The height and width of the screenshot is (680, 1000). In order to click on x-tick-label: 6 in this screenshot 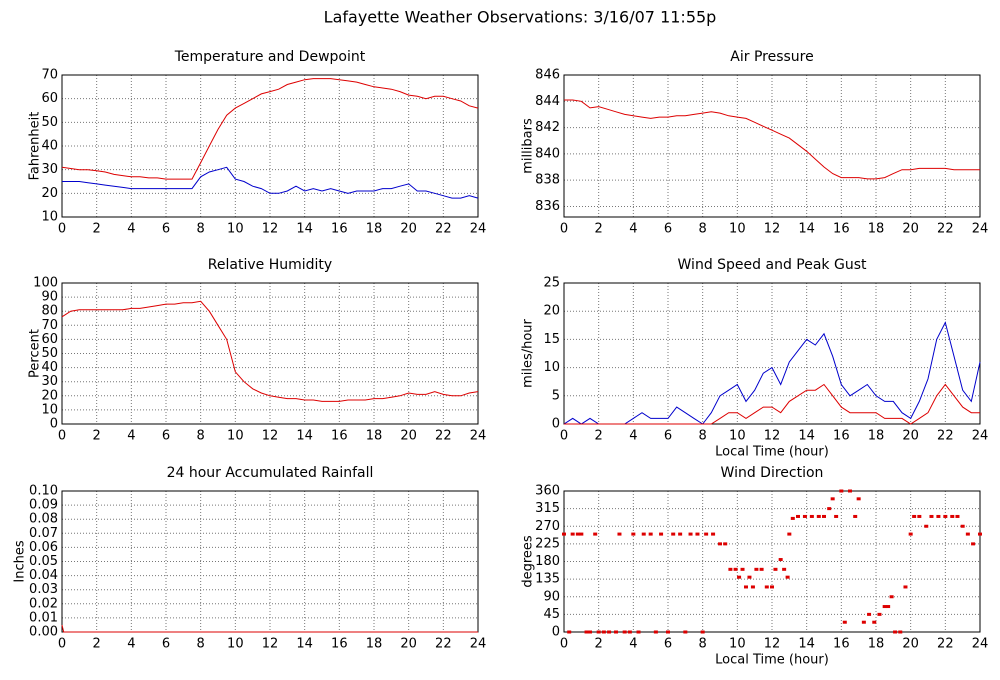, I will do `click(668, 229)`.